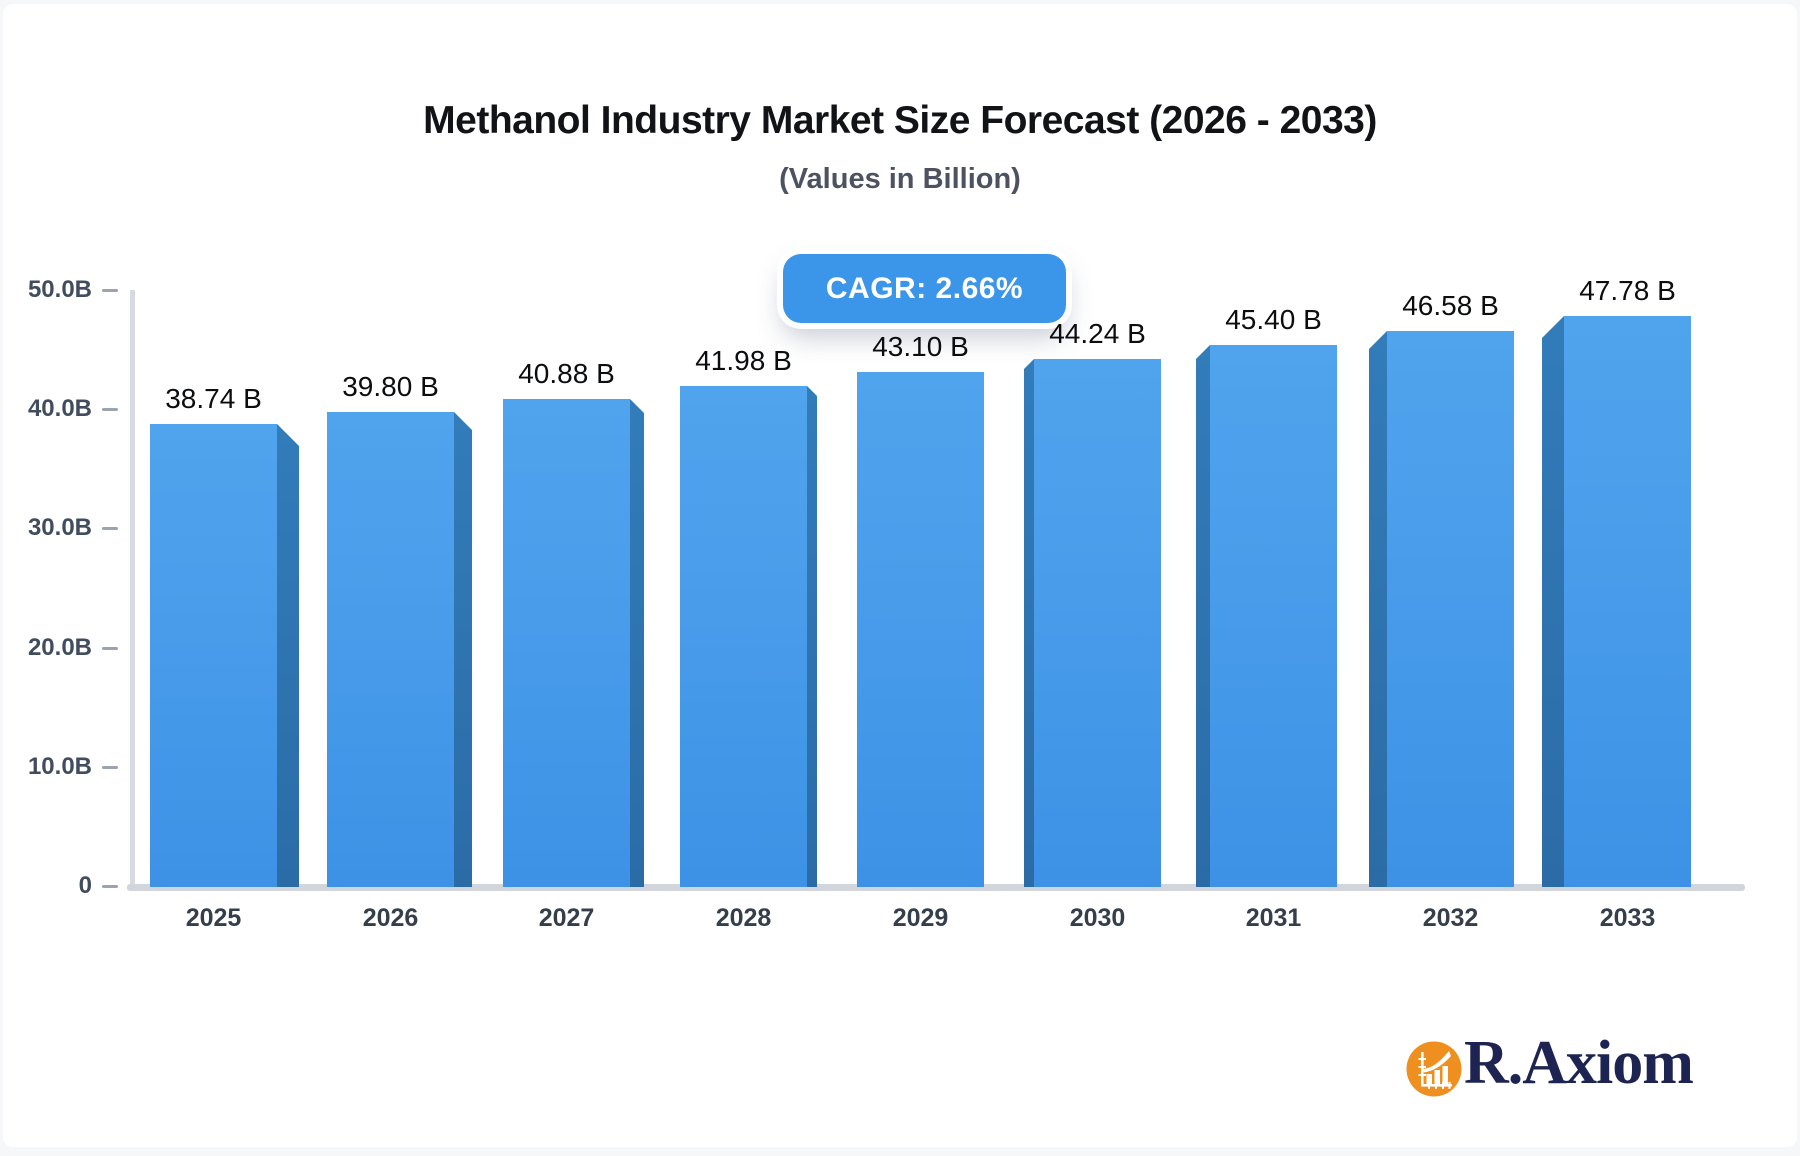  I want to click on bar-2029, so click(920, 629).